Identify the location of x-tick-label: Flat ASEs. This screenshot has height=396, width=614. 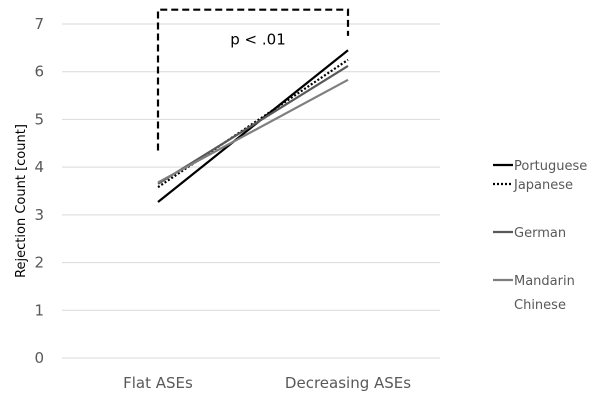
(158, 383).